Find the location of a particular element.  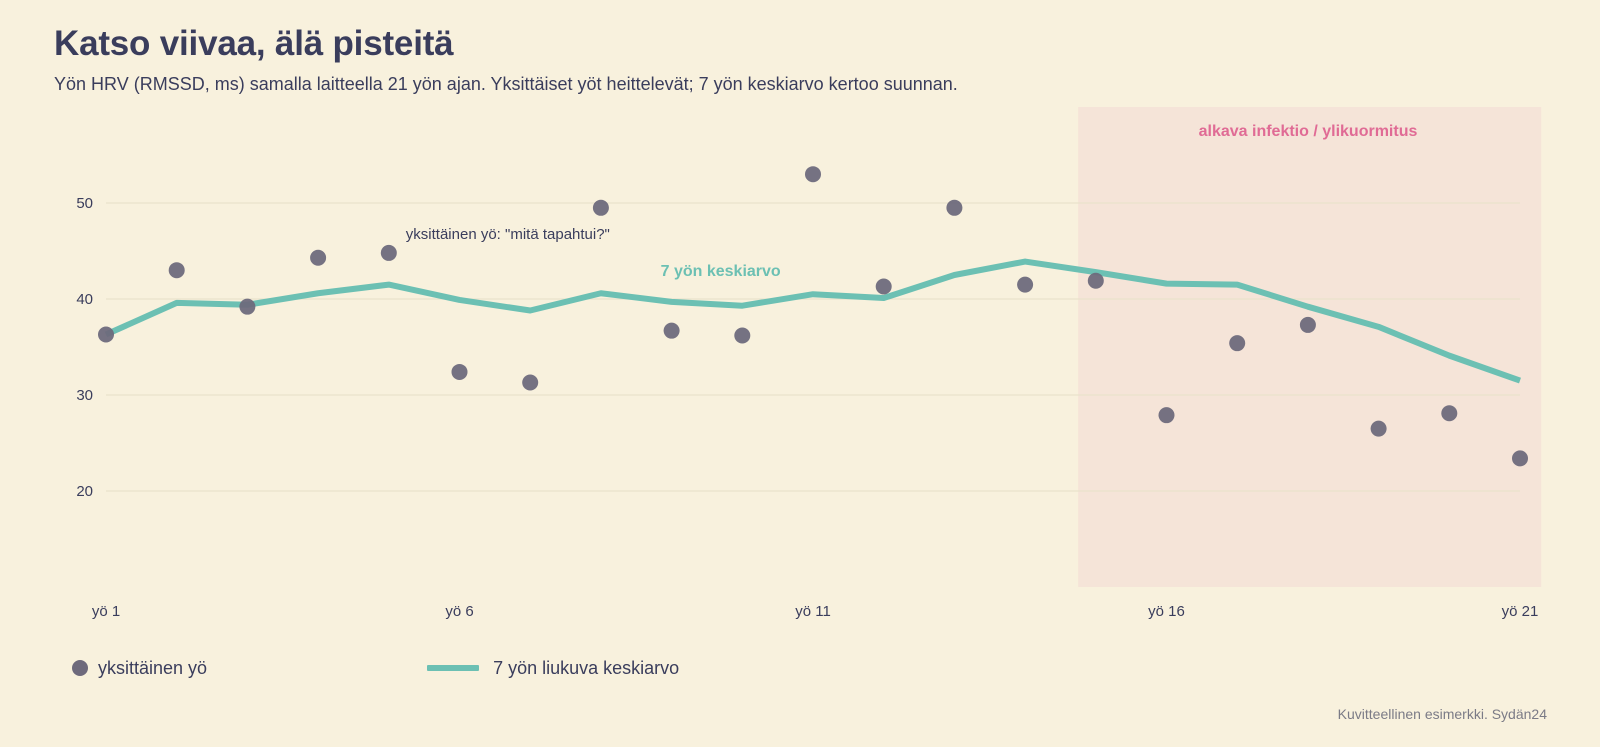

moving-average-layer is located at coordinates (812, 321).